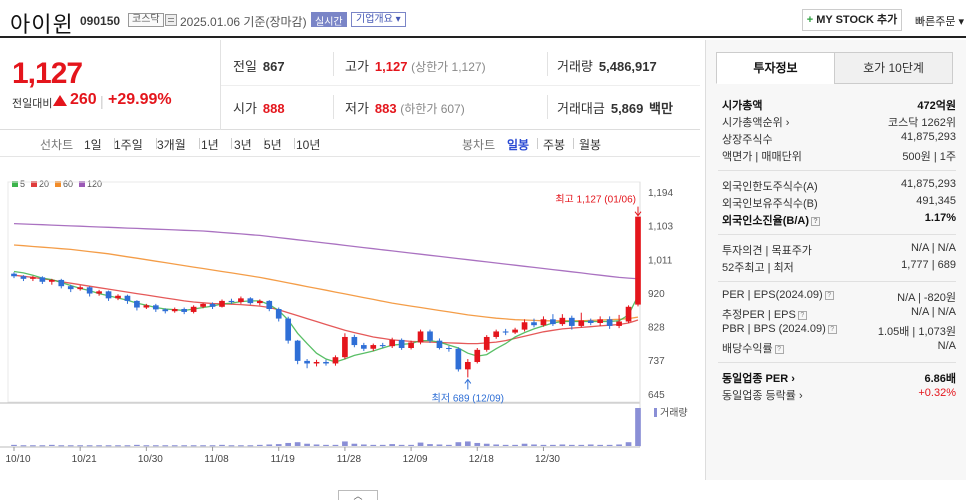 This screenshot has width=966, height=502. Describe the element at coordinates (928, 184) in the screenshot. I see `info-value: 41,875,293` at that location.